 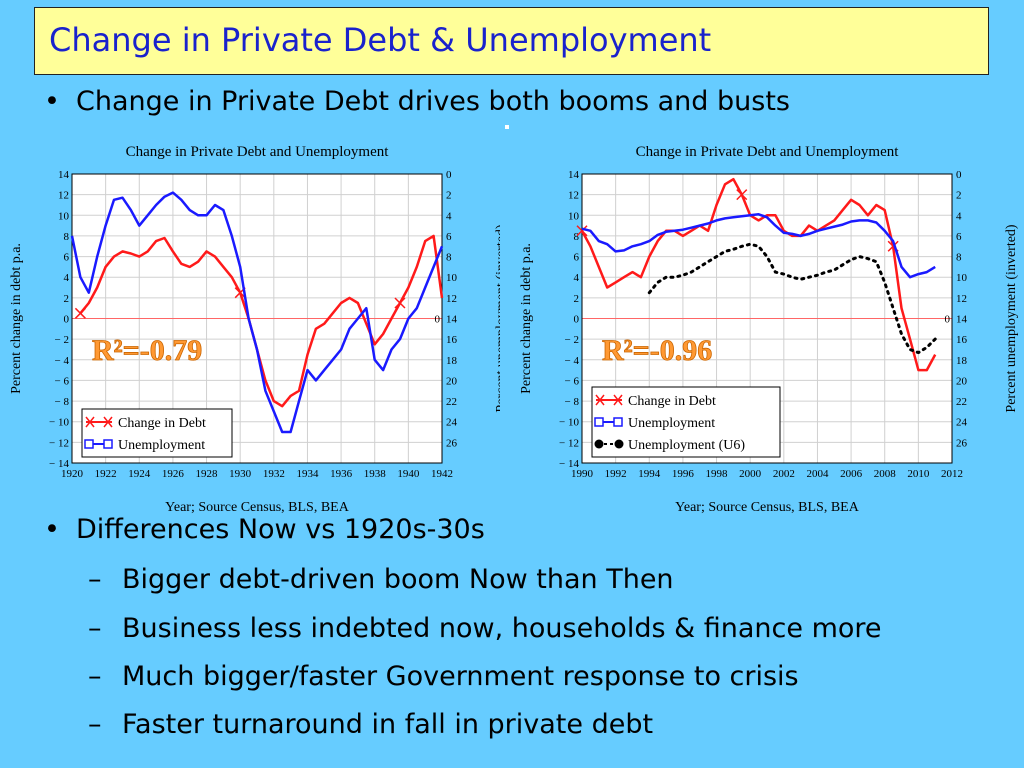 What do you see at coordinates (507, 127) in the screenshot?
I see `decorative-mark` at bounding box center [507, 127].